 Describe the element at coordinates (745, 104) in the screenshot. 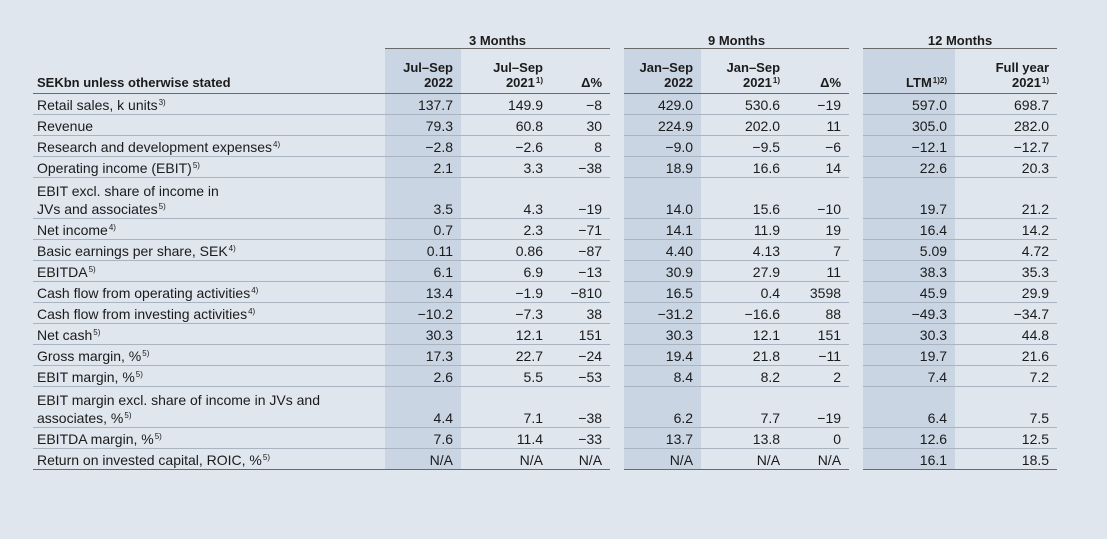

I see `table-cell: 530.6` at that location.